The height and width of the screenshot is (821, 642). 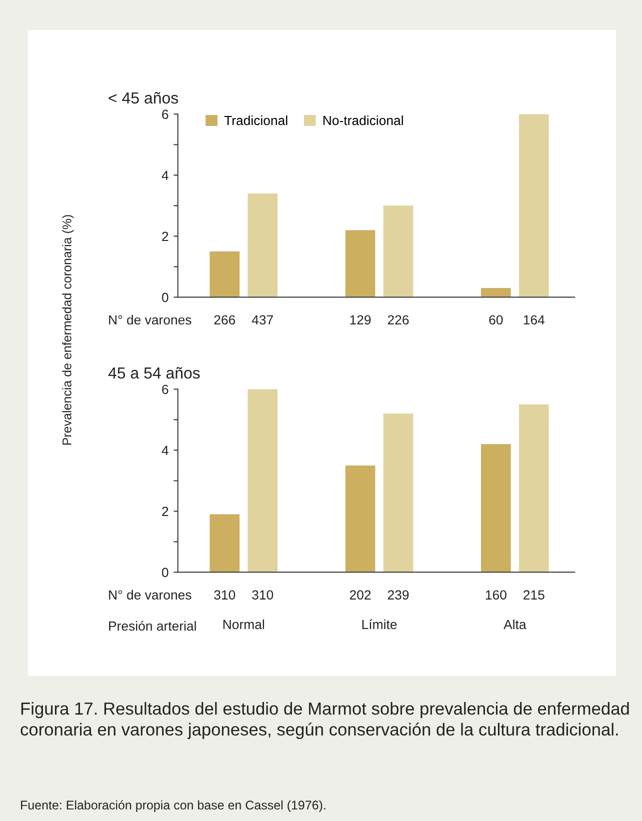 What do you see at coordinates (324, 721) in the screenshot?
I see `text: Figura 17. Resultados del estudio de Marmot sobre prevalencia de enfermedad coronaria en varones japoneses, según conservación de la cultura tradicional.` at bounding box center [324, 721].